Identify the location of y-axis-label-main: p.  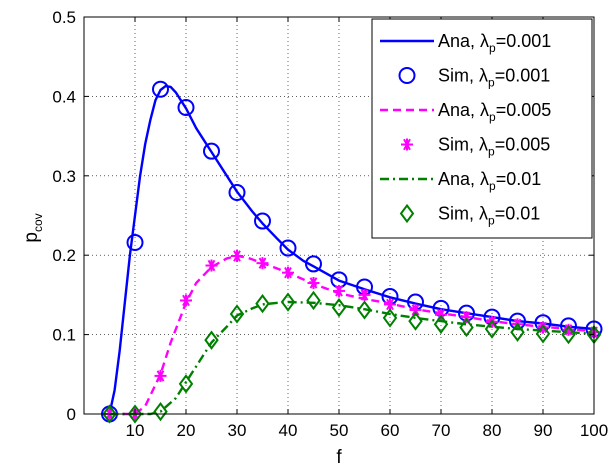
(31, 237).